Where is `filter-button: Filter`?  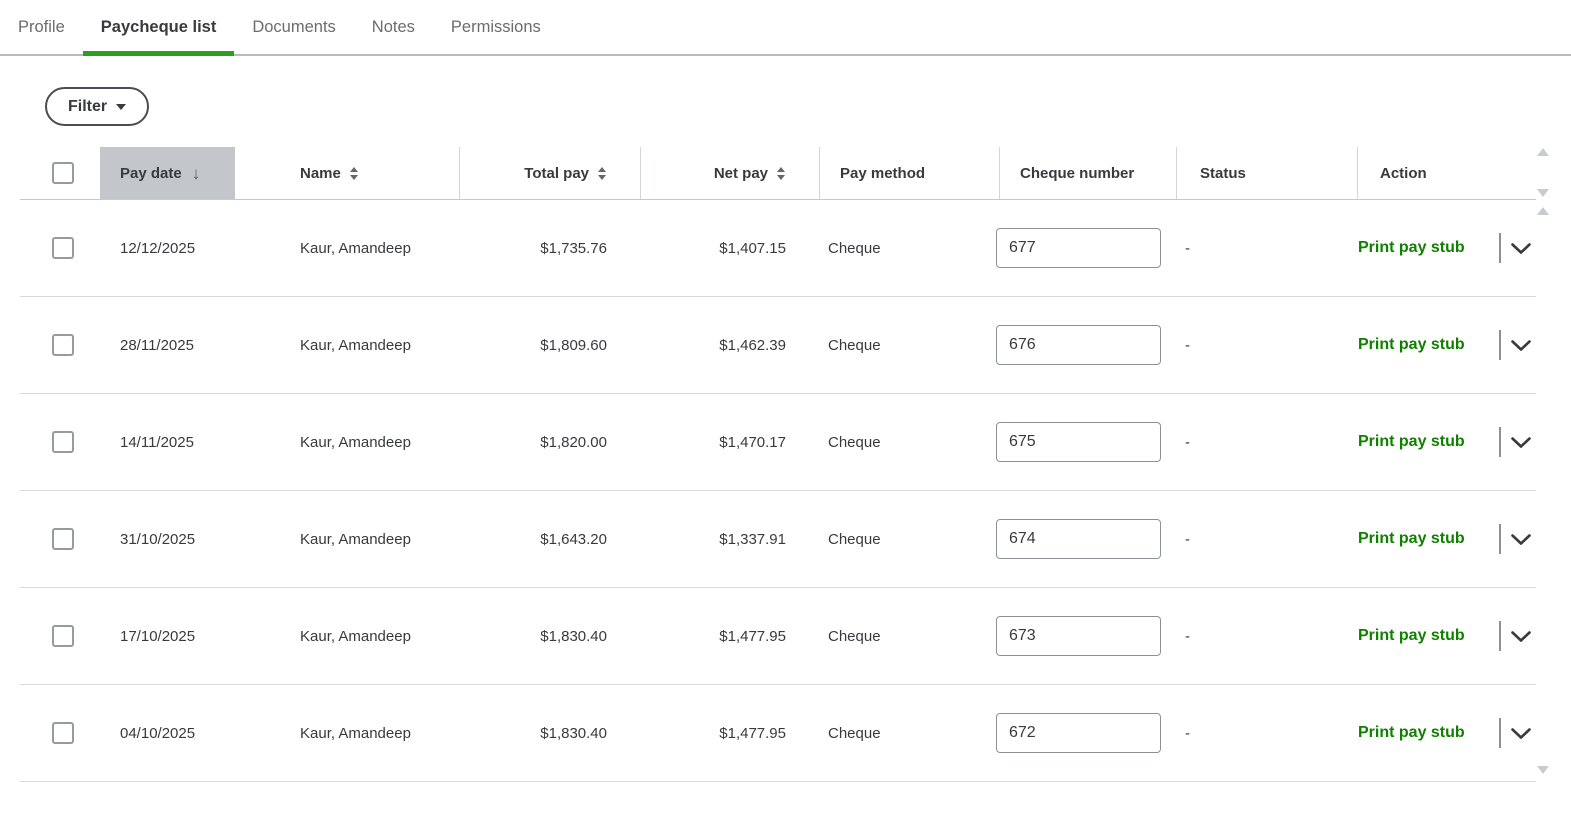
filter-button: Filter is located at coordinates (97, 106).